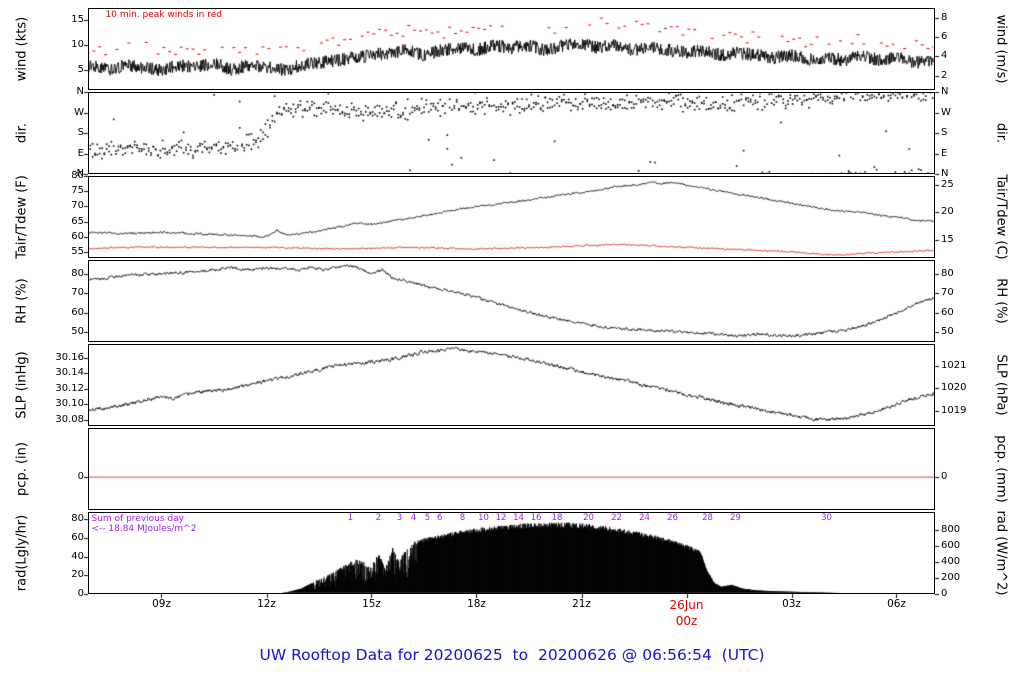  What do you see at coordinates (536, 518) in the screenshot?
I see `cumulative-mjoules-mark: 16` at bounding box center [536, 518].